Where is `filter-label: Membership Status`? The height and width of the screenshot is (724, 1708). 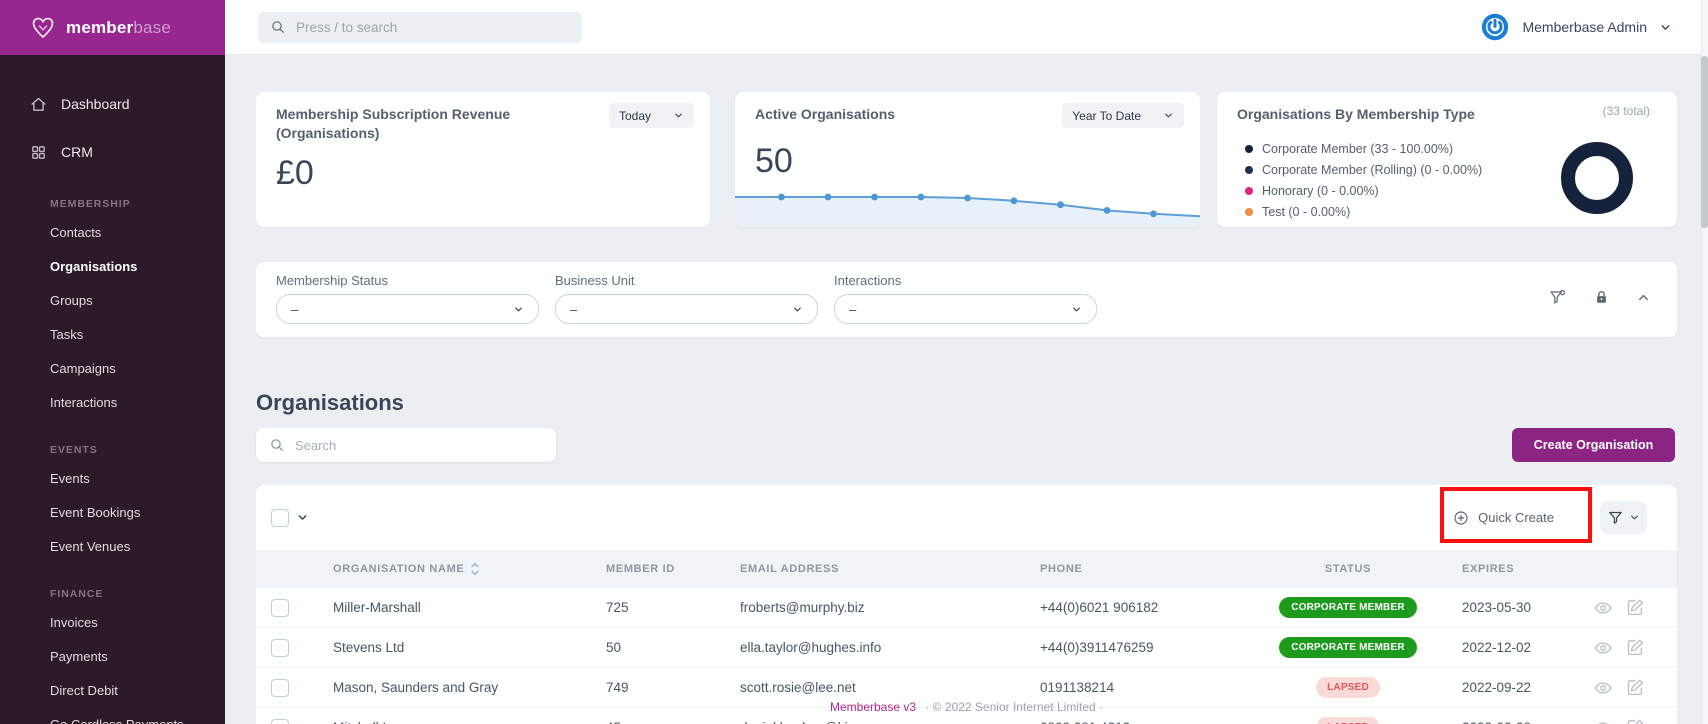 filter-label: Membership Status is located at coordinates (332, 280).